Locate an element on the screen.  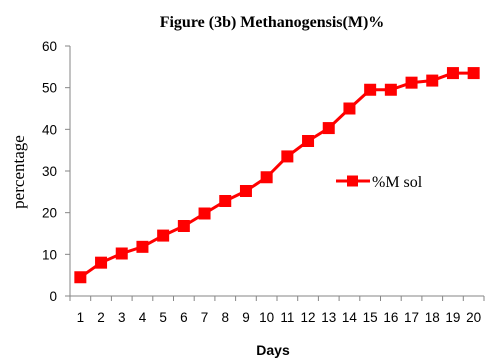
y-tick-label: 60 is located at coordinates (49, 46).